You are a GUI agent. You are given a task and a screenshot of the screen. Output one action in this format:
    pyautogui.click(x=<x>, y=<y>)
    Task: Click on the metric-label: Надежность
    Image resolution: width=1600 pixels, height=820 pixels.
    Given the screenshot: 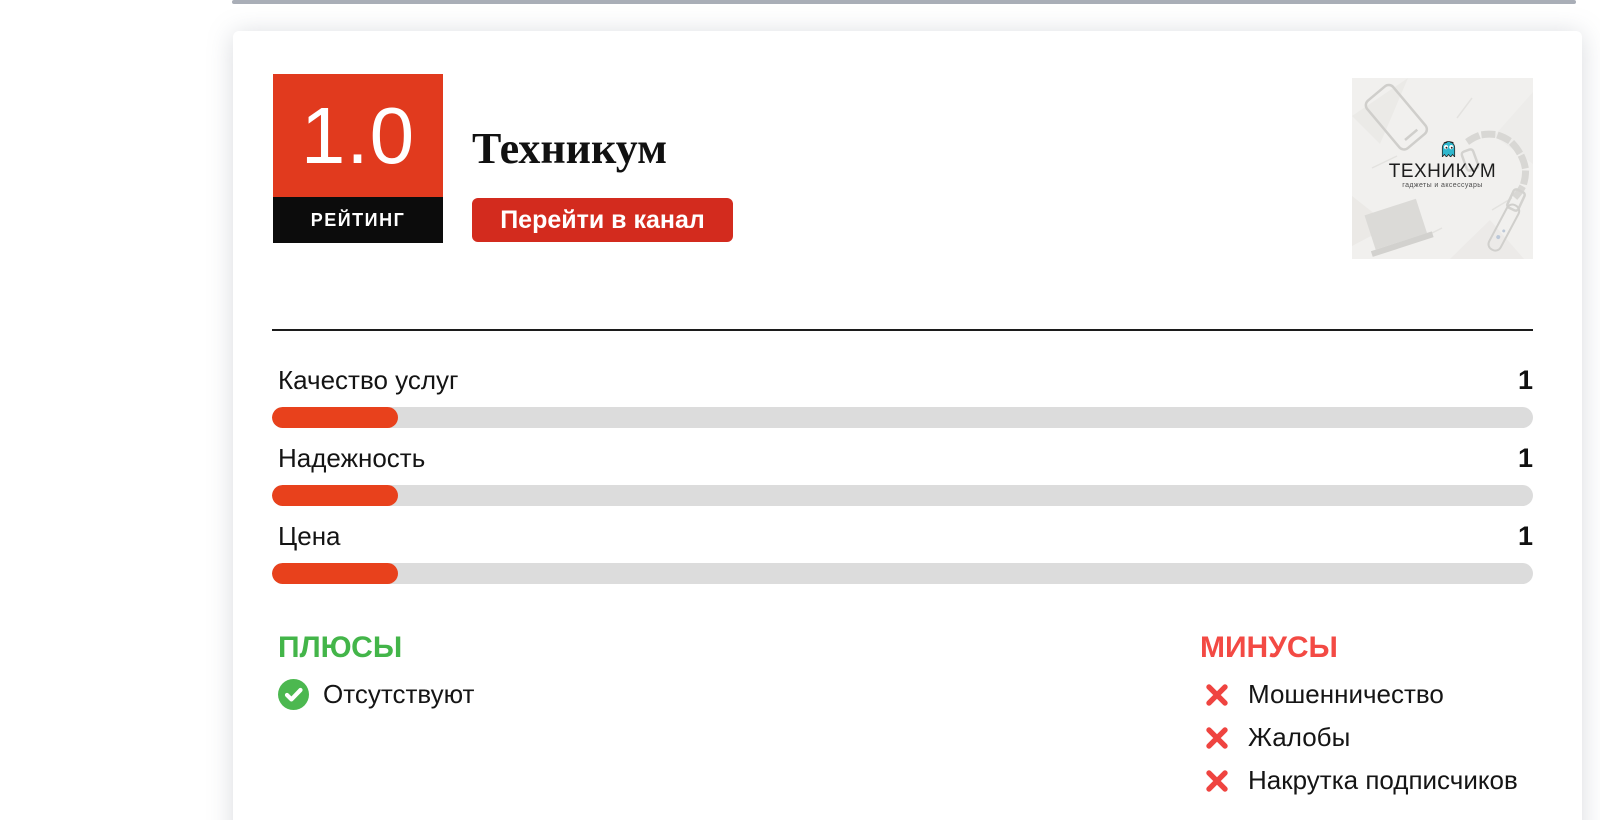 What is the action you would take?
    pyautogui.click(x=352, y=458)
    